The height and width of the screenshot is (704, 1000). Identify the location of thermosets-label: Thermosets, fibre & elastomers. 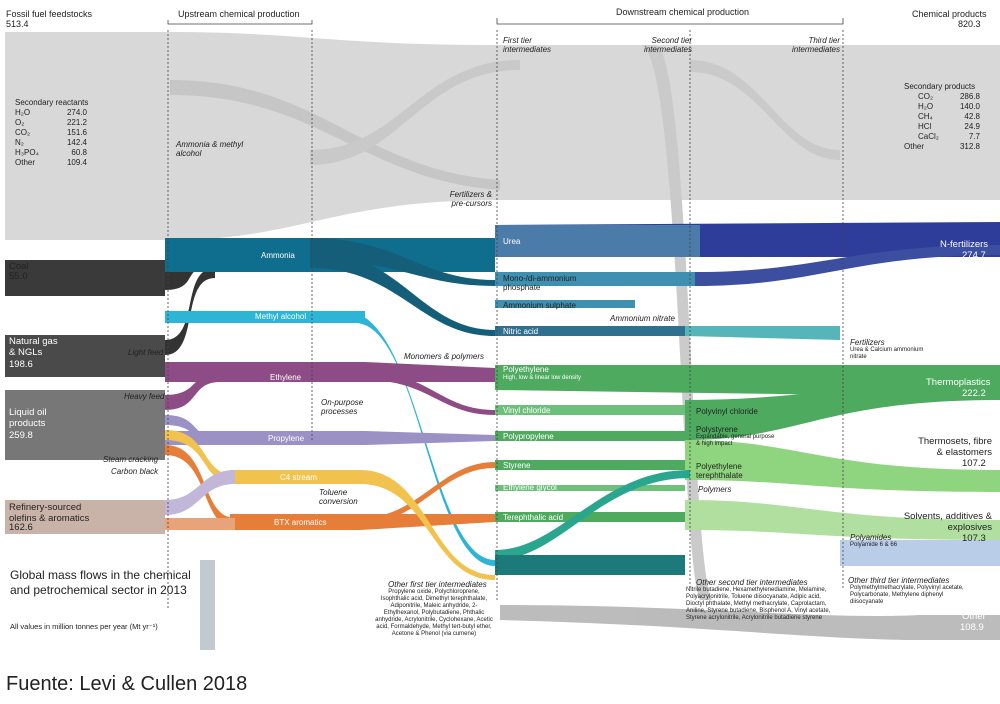
(955, 447).